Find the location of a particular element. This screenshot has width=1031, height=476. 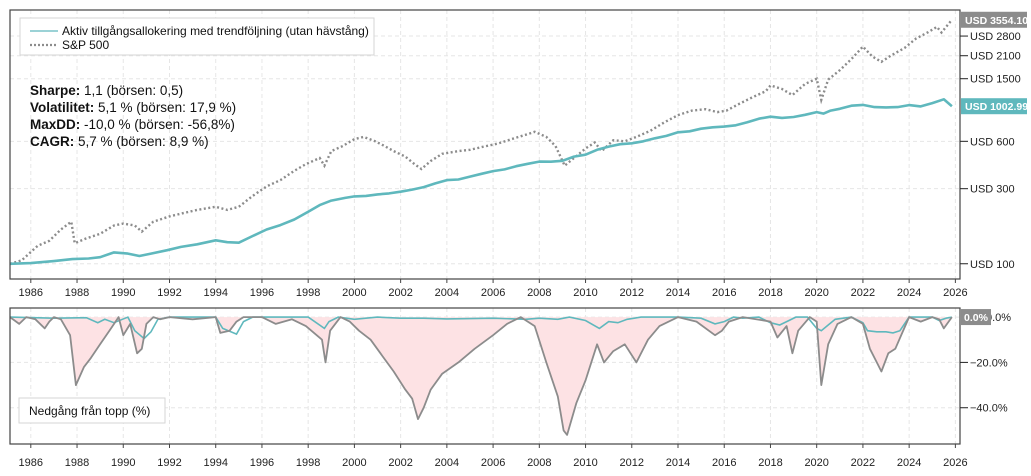

x-tick-label: 2006 is located at coordinates (493, 293).